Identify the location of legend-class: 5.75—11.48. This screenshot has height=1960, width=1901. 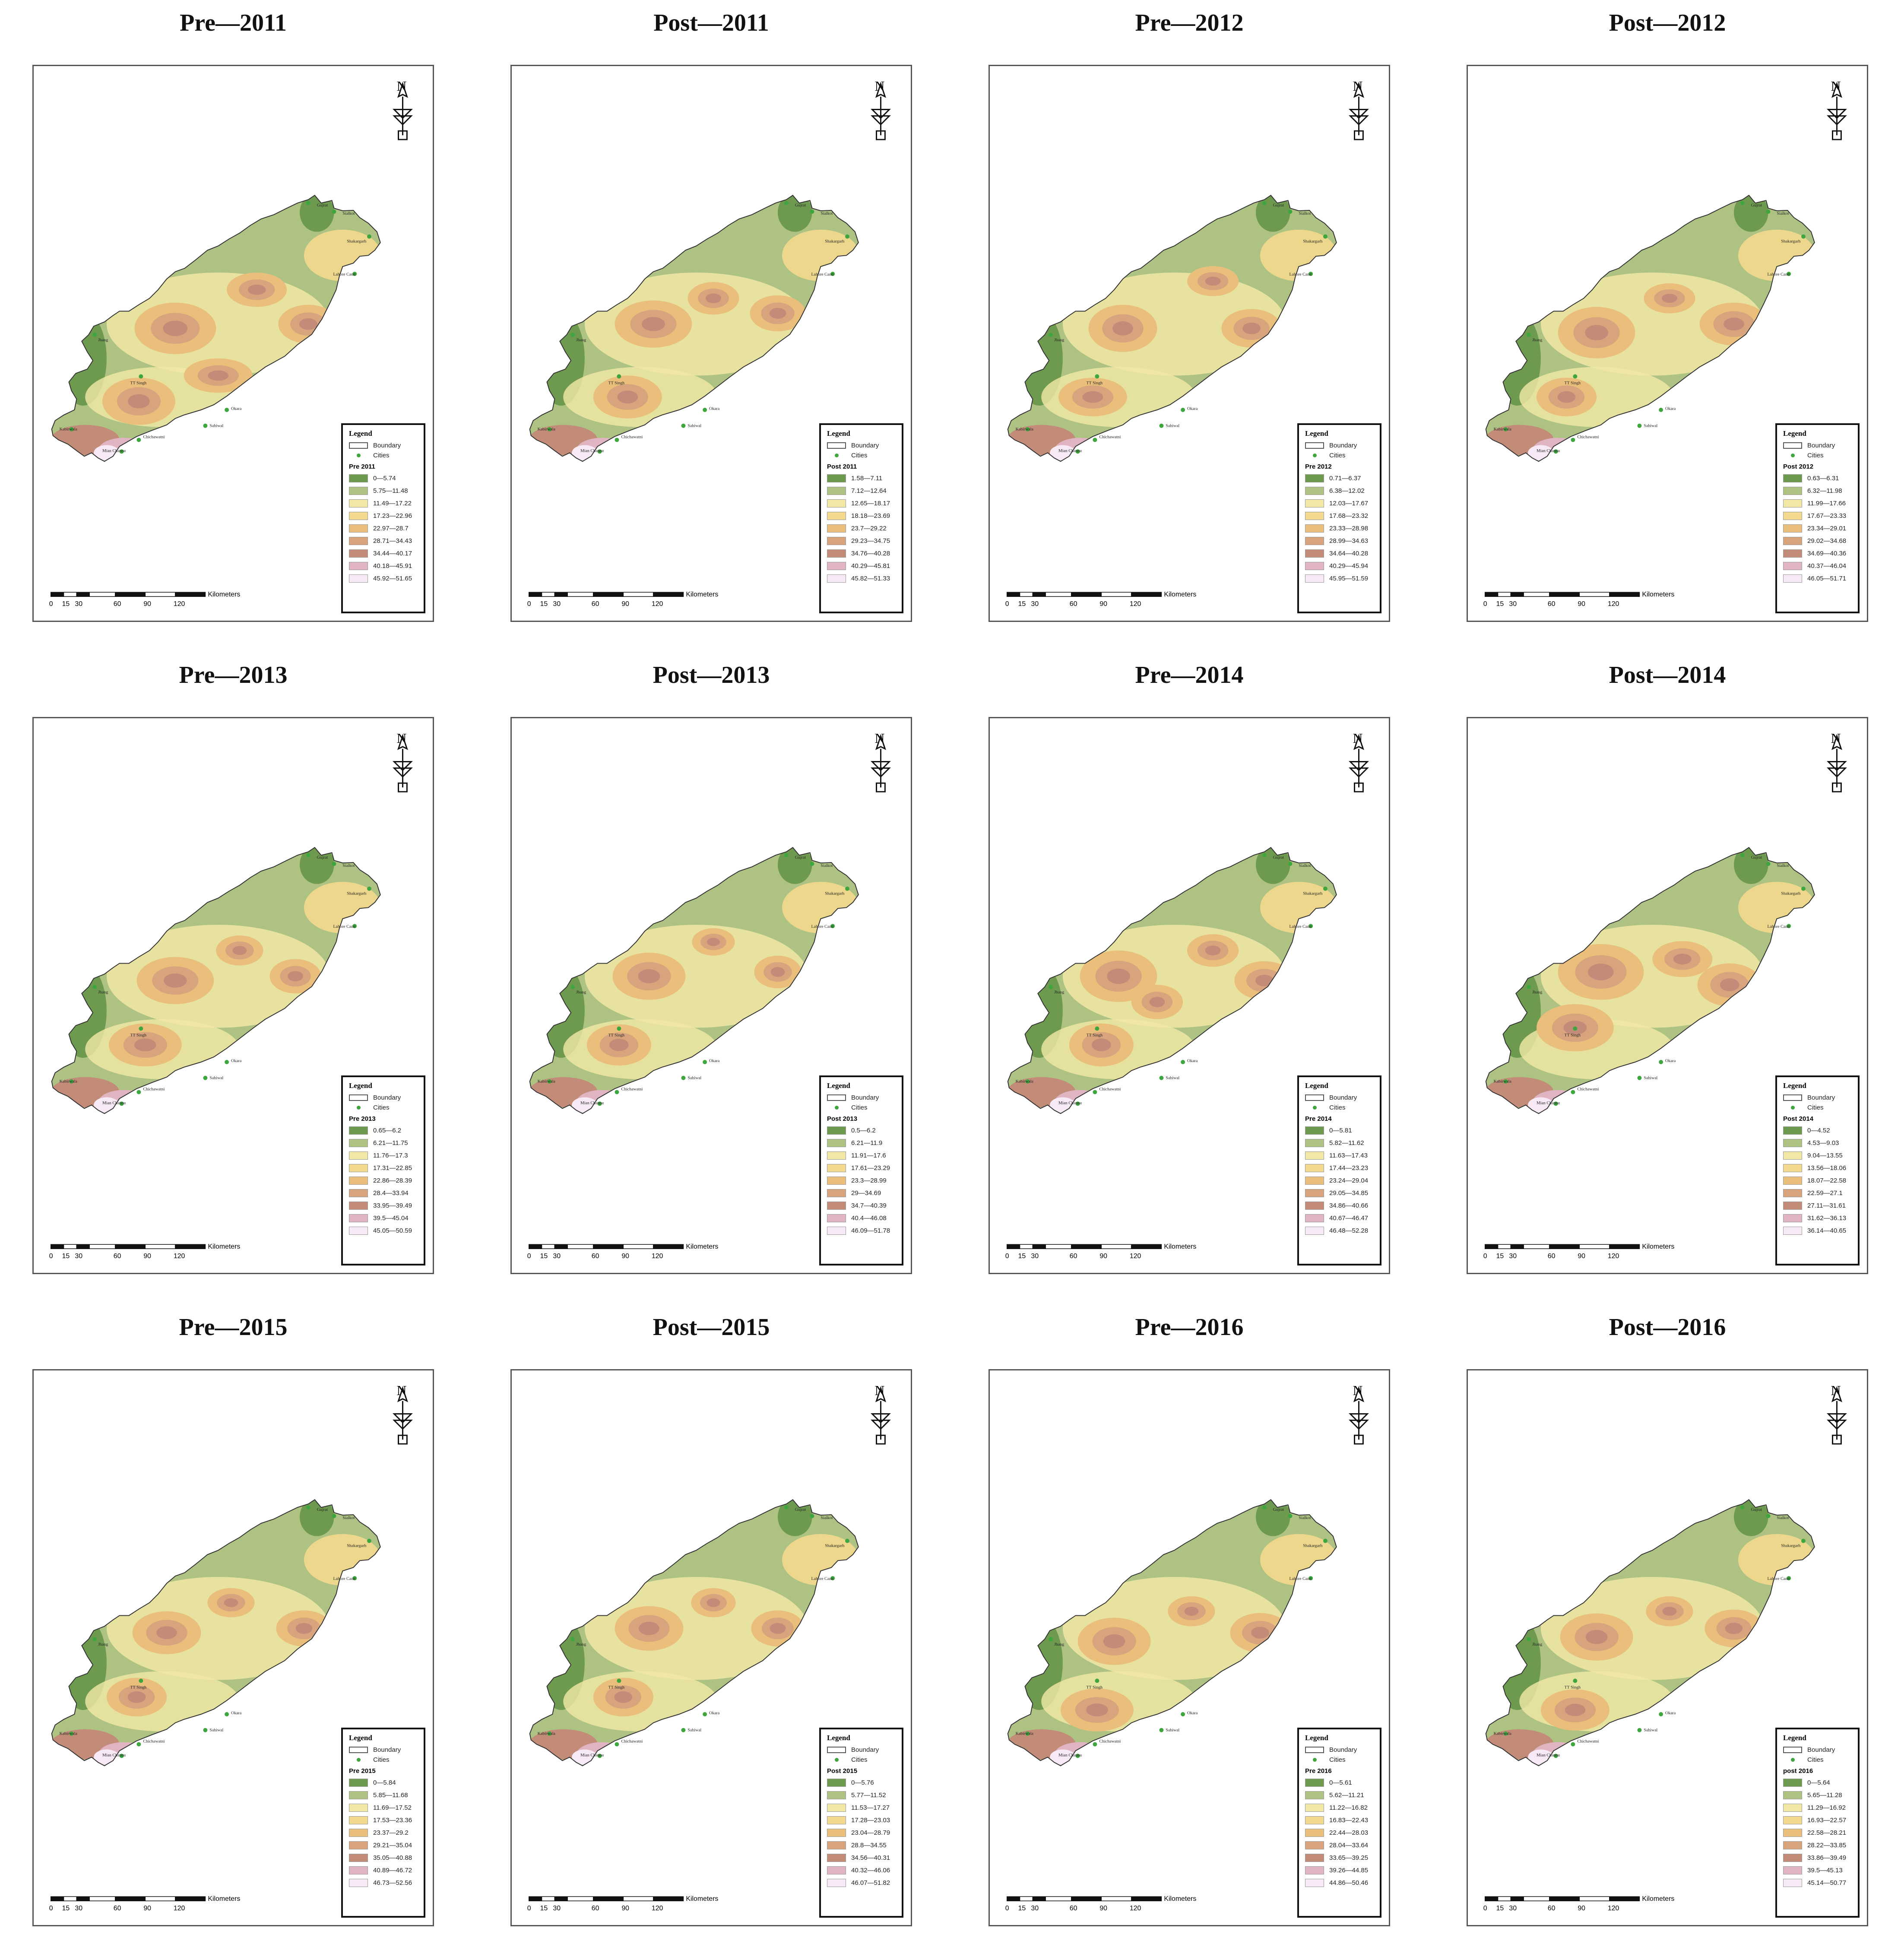
(384, 491).